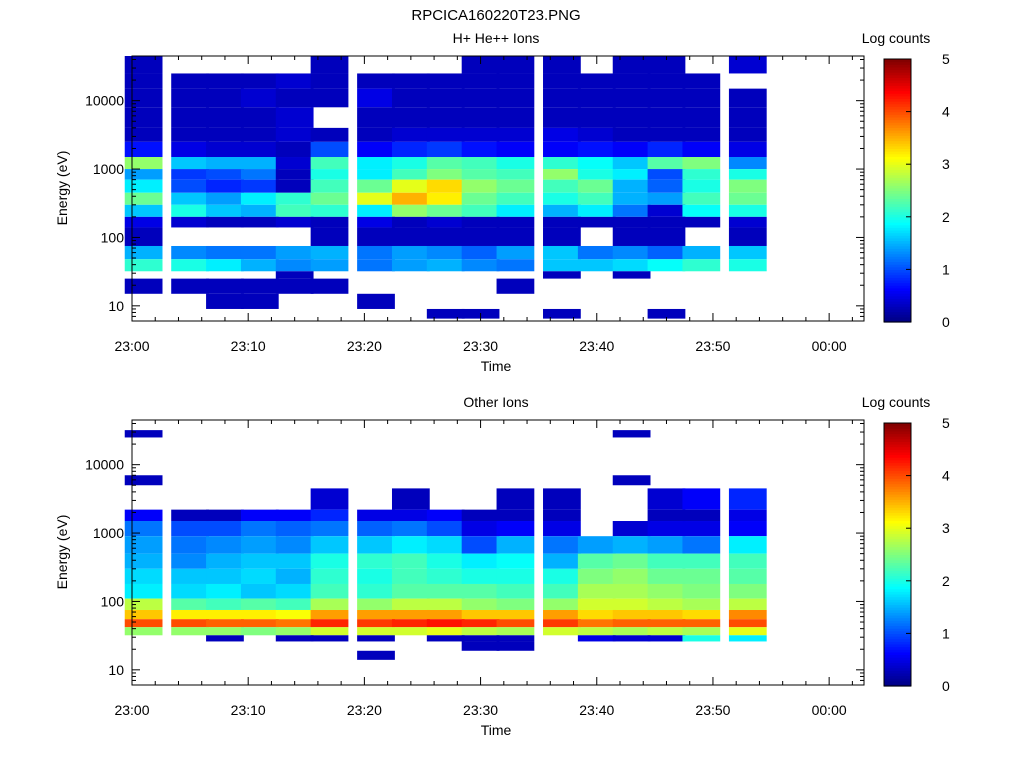 Image resolution: width=1024 pixels, height=768 pixels. What do you see at coordinates (364, 346) in the screenshot?
I see `x-tick-label: 23:20` at bounding box center [364, 346].